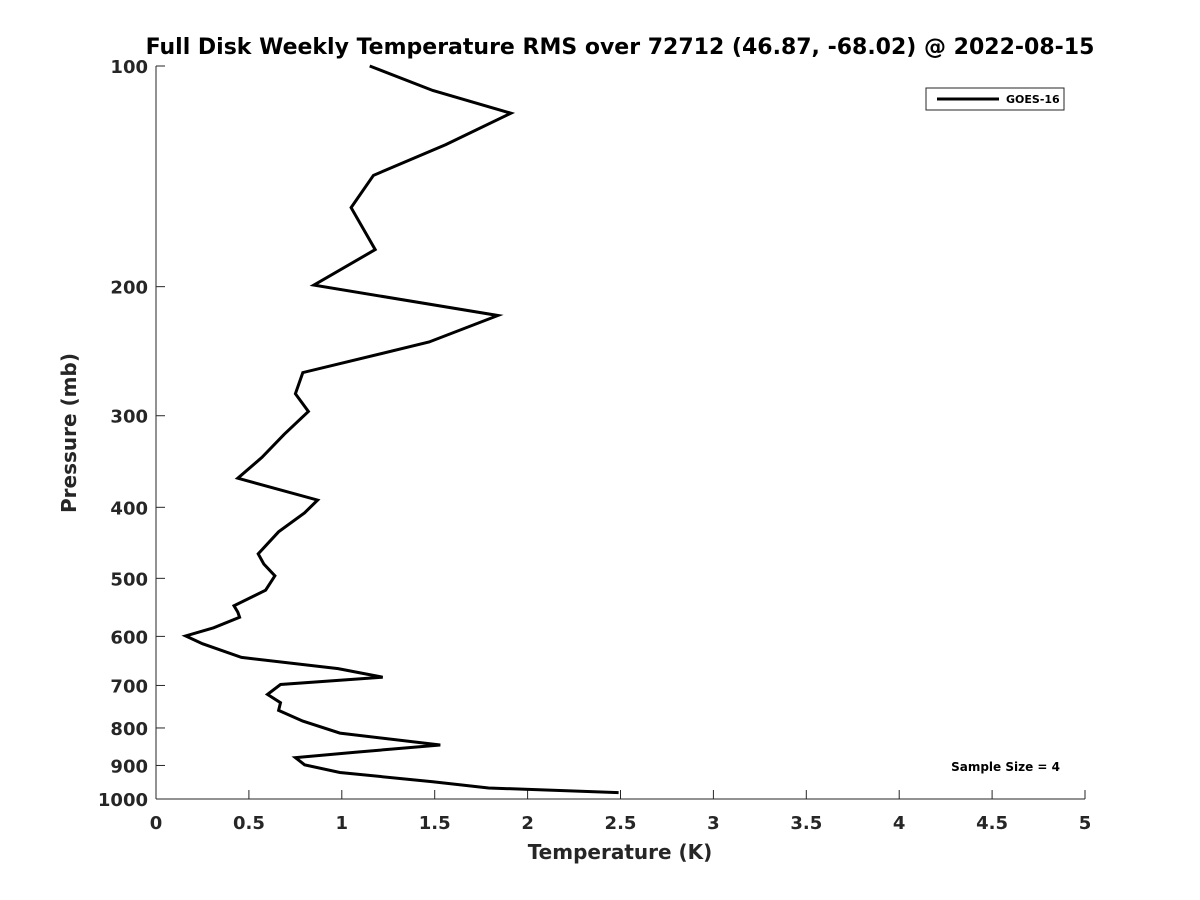 The width and height of the screenshot is (1200, 900). What do you see at coordinates (995, 99) in the screenshot?
I see `legend: GOES-16` at bounding box center [995, 99].